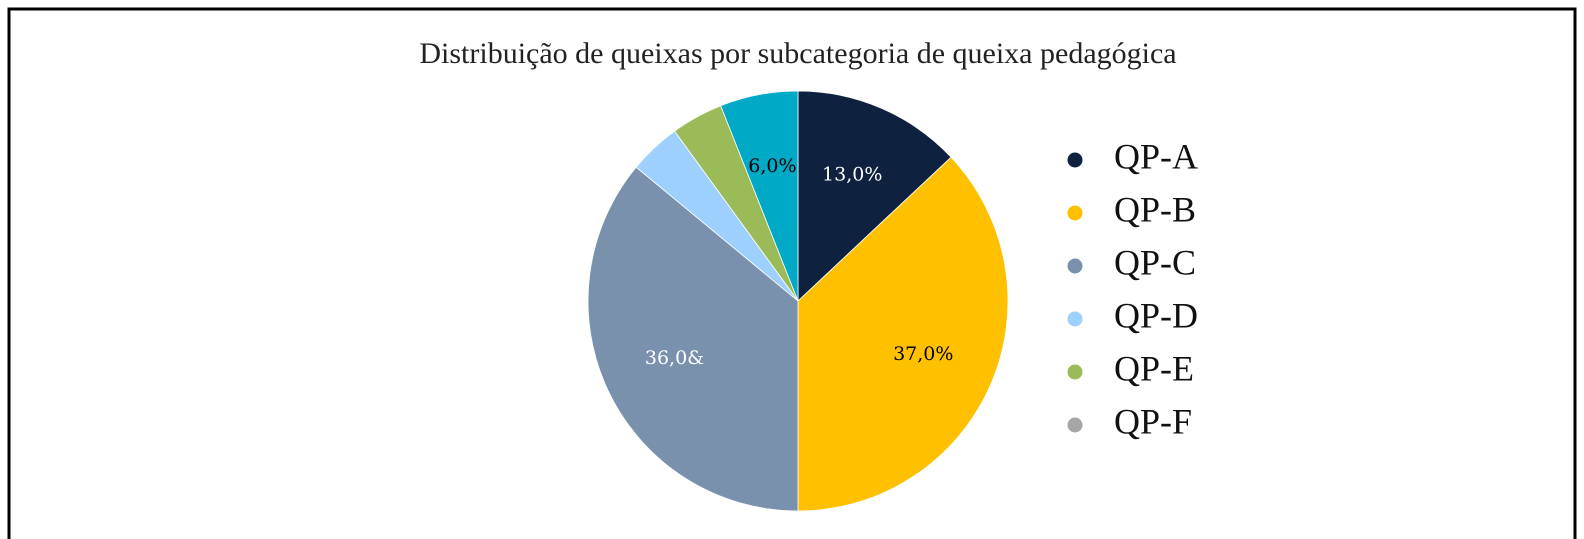 This screenshot has height=539, width=1584. What do you see at coordinates (923, 354) in the screenshot?
I see `data-label: 37,0%` at bounding box center [923, 354].